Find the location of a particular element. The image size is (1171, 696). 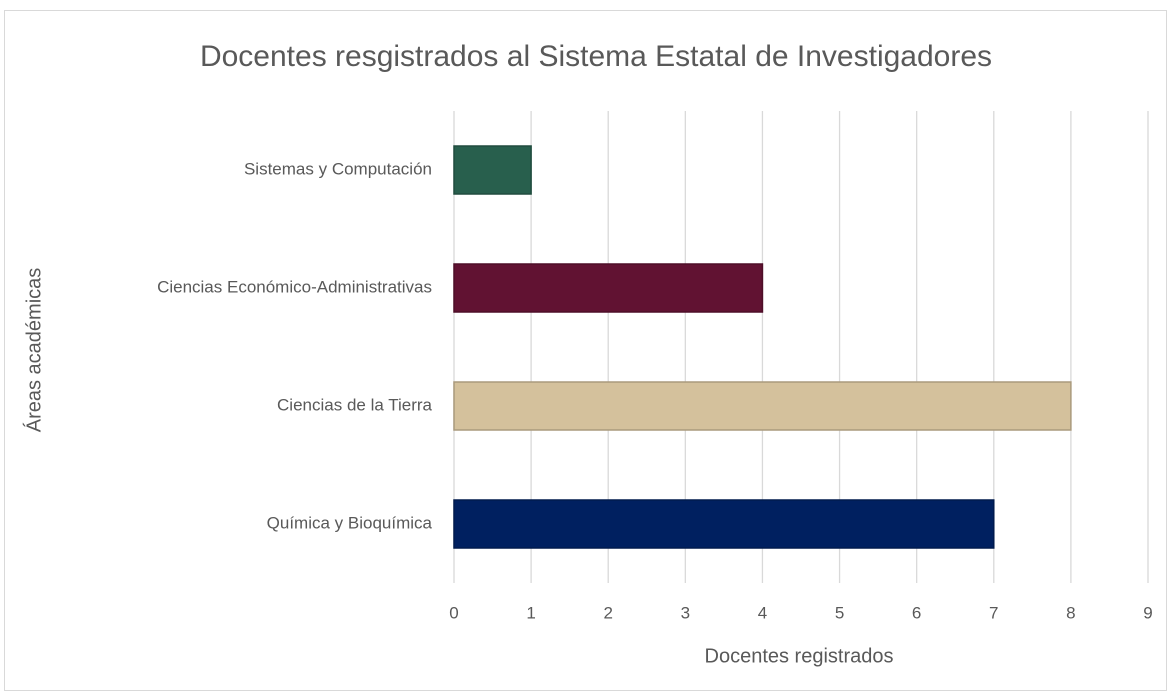

y-tick-label: Sistemas y Computación is located at coordinates (338, 168).